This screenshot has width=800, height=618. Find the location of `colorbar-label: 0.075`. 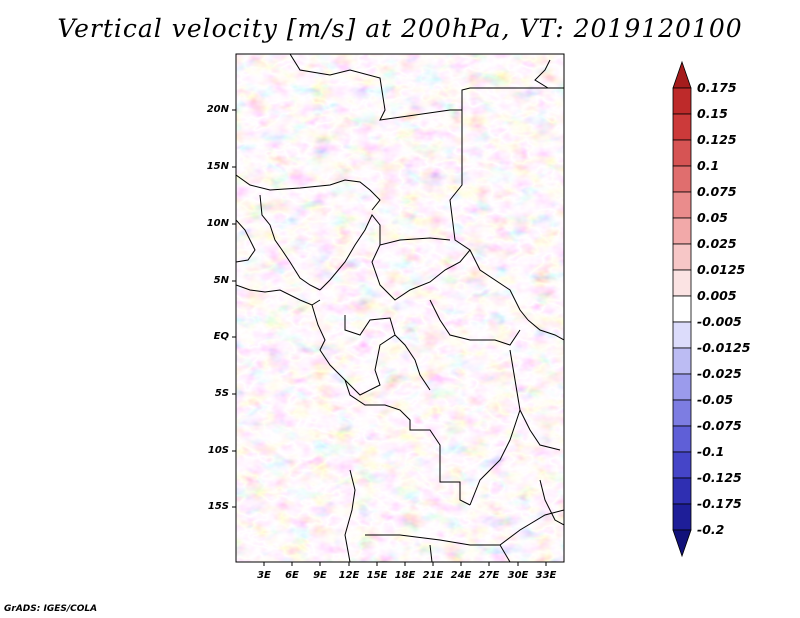

colorbar-label: 0.075 is located at coordinates (717, 191).